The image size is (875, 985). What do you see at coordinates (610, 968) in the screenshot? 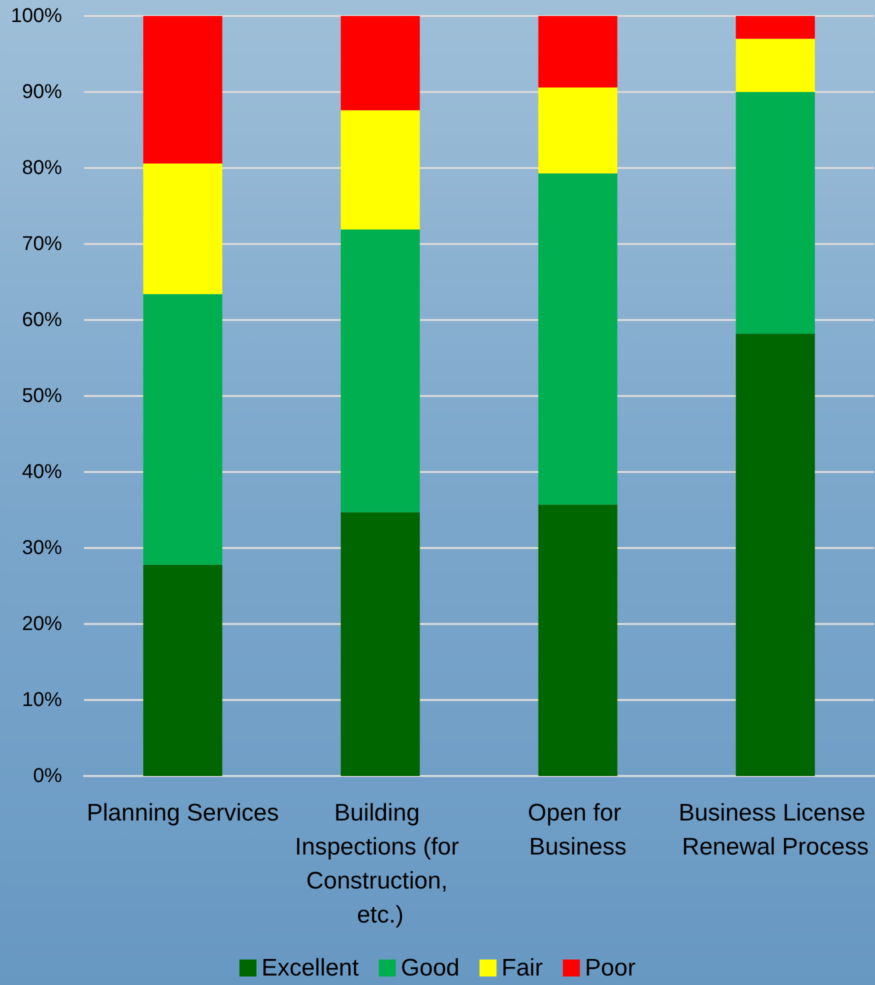
I see `legend-label: Poor` at bounding box center [610, 968].